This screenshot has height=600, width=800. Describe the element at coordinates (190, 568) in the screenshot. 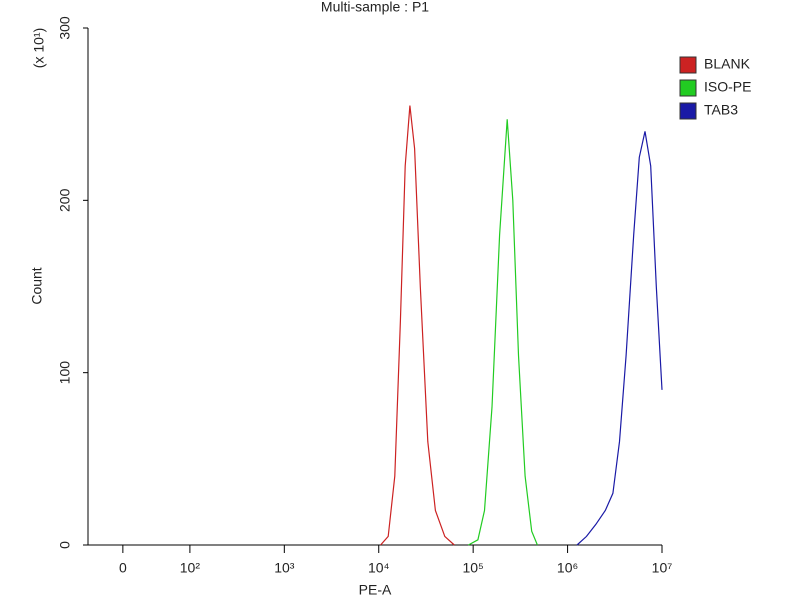

I see `x-tick-label: 10²` at that location.